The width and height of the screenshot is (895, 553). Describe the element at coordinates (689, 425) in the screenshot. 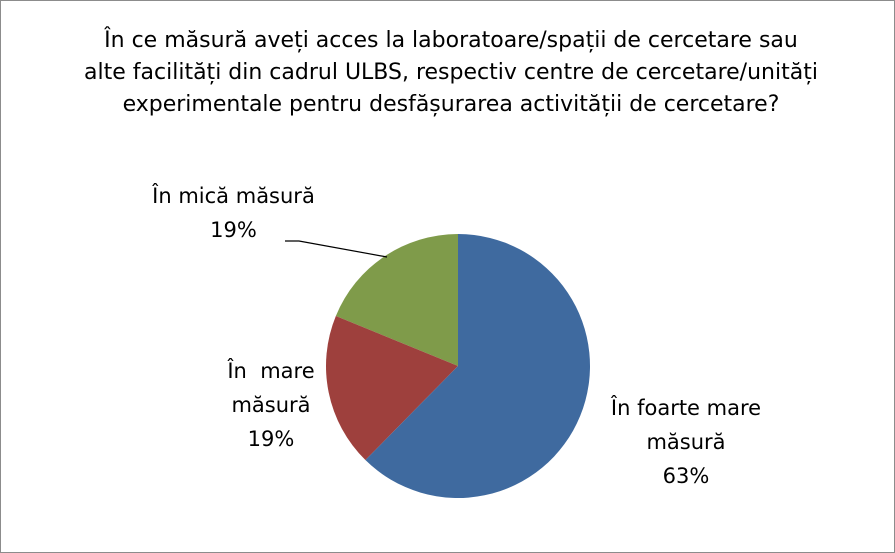

I see `label-name: În foarte mare măsură` at that location.